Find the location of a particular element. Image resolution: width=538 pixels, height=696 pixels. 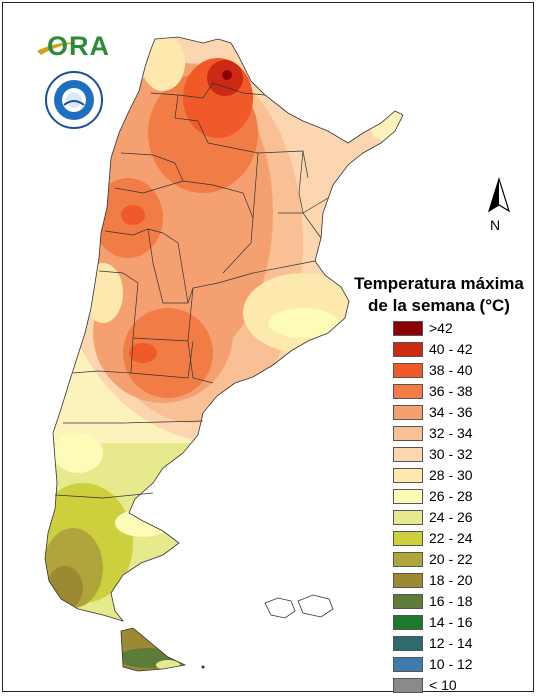

legend-item: 36 - 38 is located at coordinates (463, 391).